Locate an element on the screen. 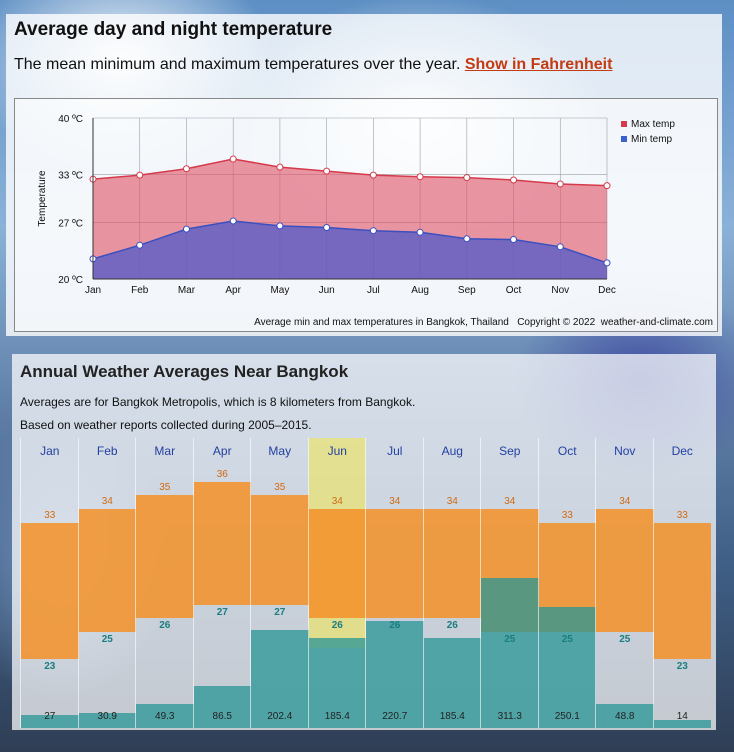 The width and height of the screenshot is (734, 752). month-column: Dec 33 23 14 is located at coordinates (681, 583).